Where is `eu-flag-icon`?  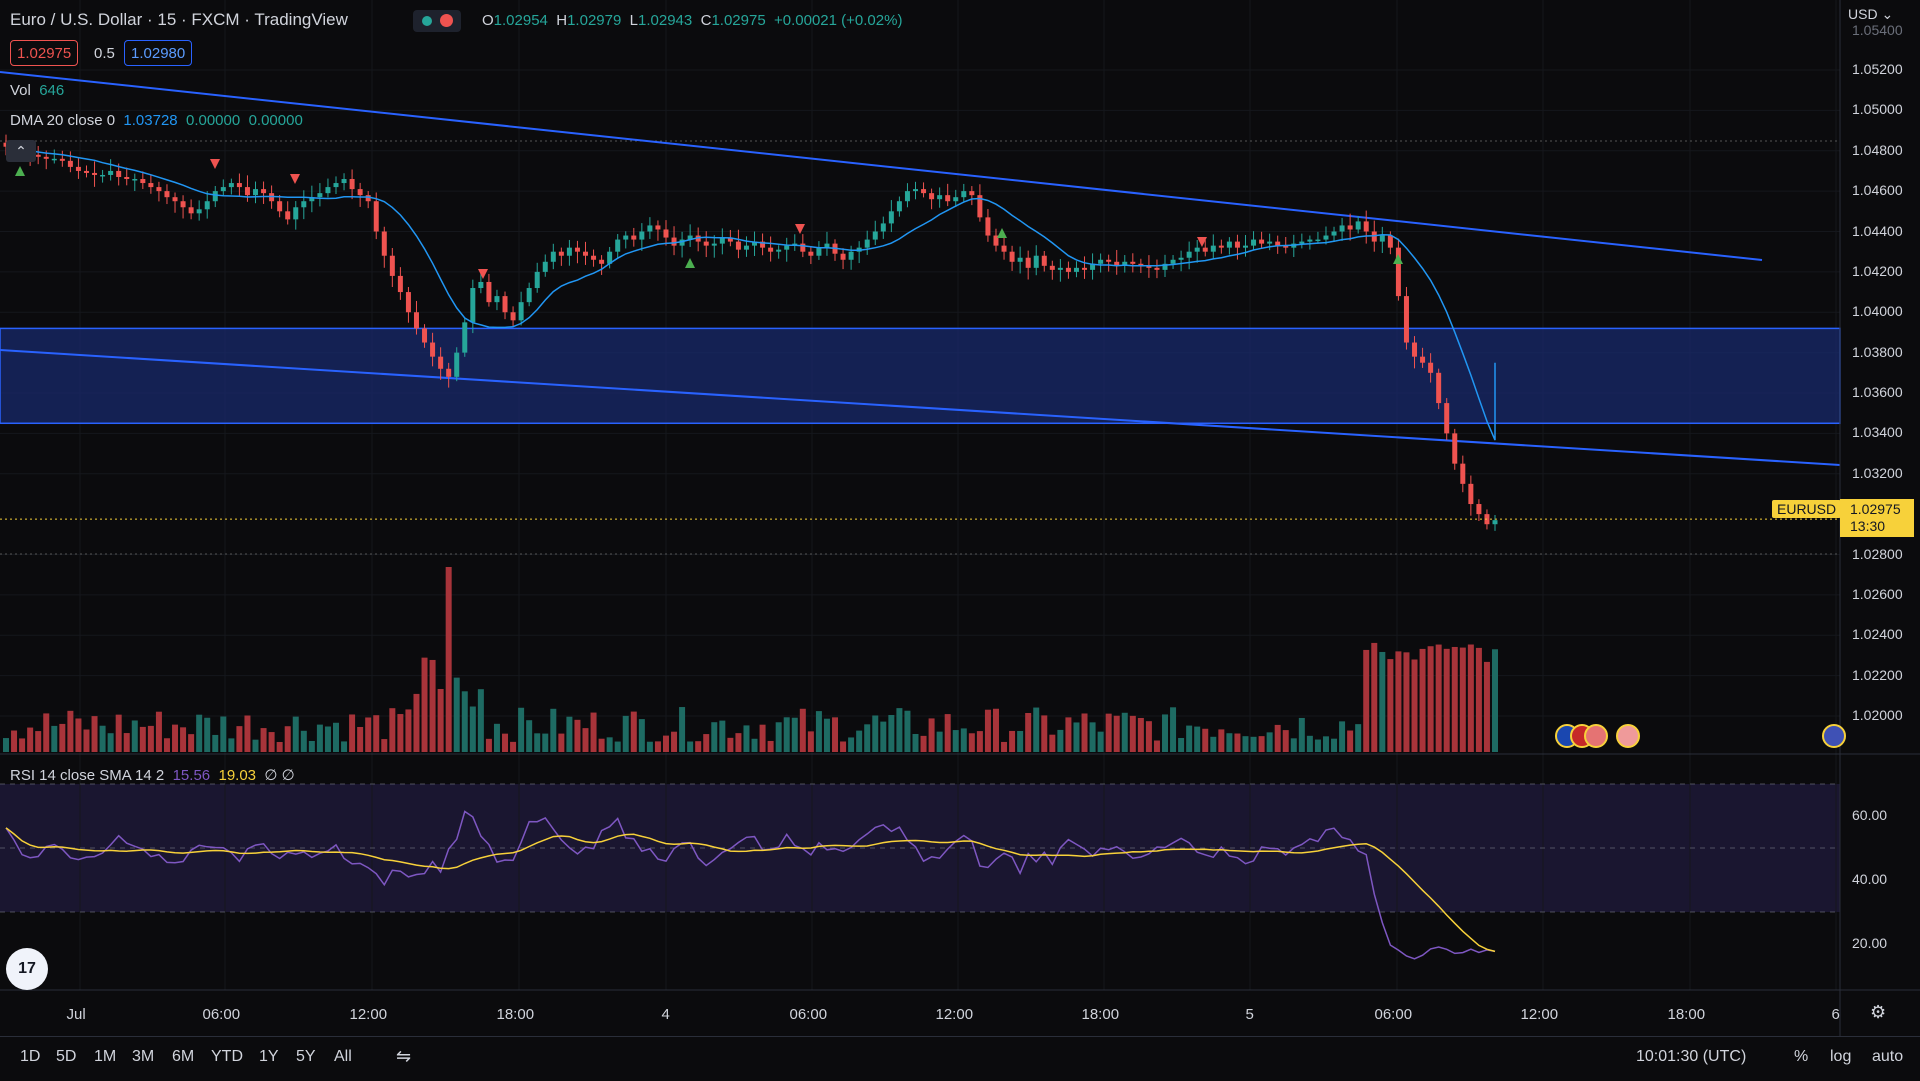
eu-flag-icon is located at coordinates (1834, 736).